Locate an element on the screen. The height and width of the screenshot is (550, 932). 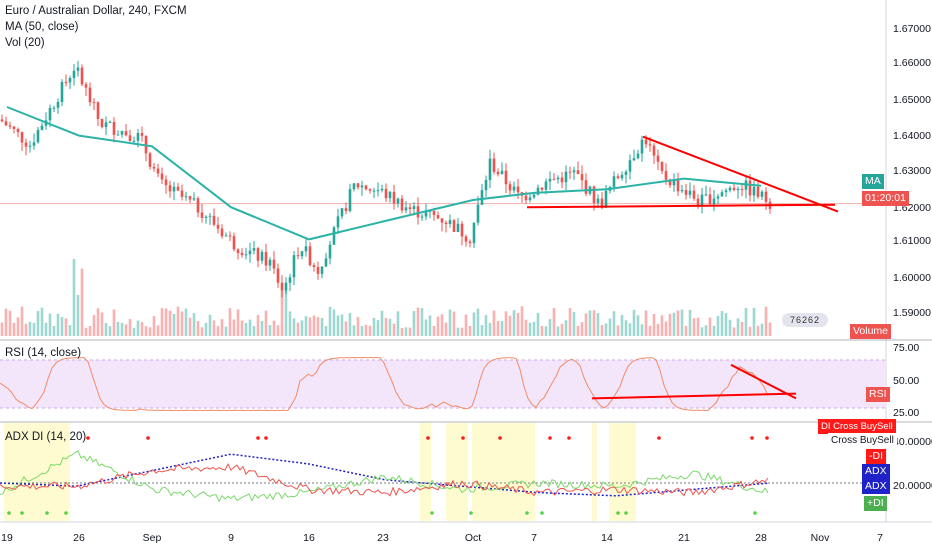
di-cross-tag: DI Cross BuySell is located at coordinates (857, 426).